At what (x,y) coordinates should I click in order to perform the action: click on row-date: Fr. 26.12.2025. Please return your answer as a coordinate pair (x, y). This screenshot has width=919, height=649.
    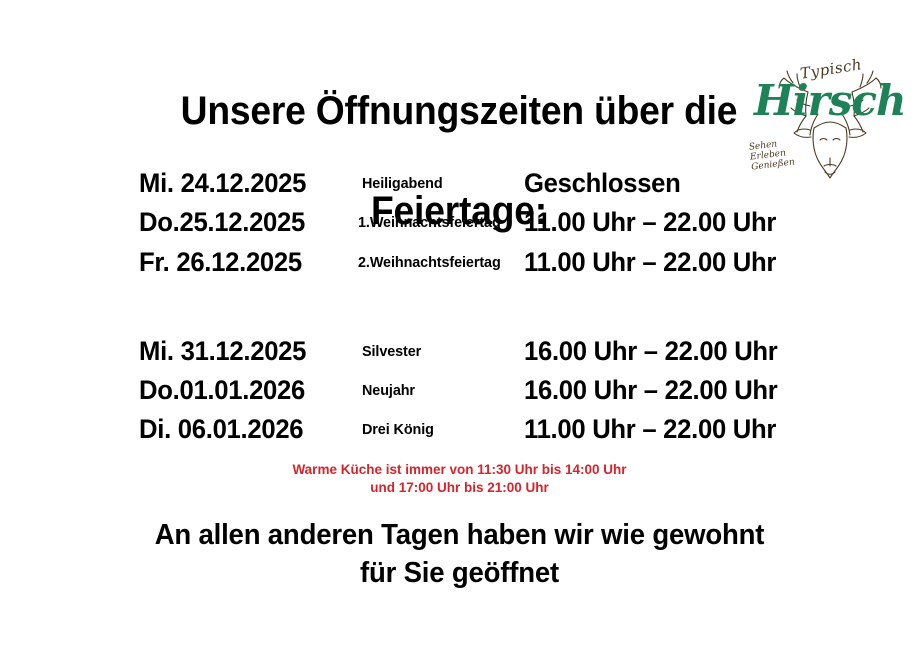
    Looking at the image, I should click on (220, 262).